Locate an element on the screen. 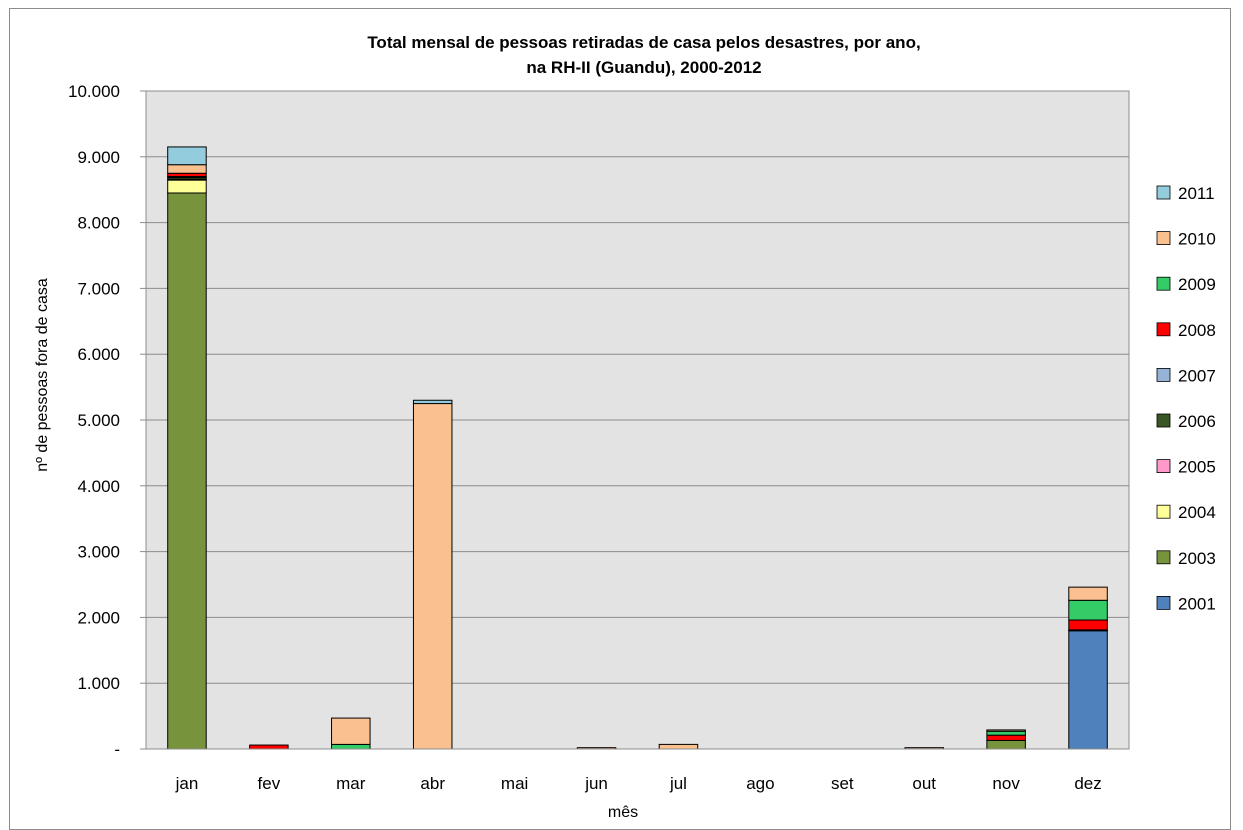 The height and width of the screenshot is (830, 1243). bar-segment-abr-2011 is located at coordinates (432, 402).